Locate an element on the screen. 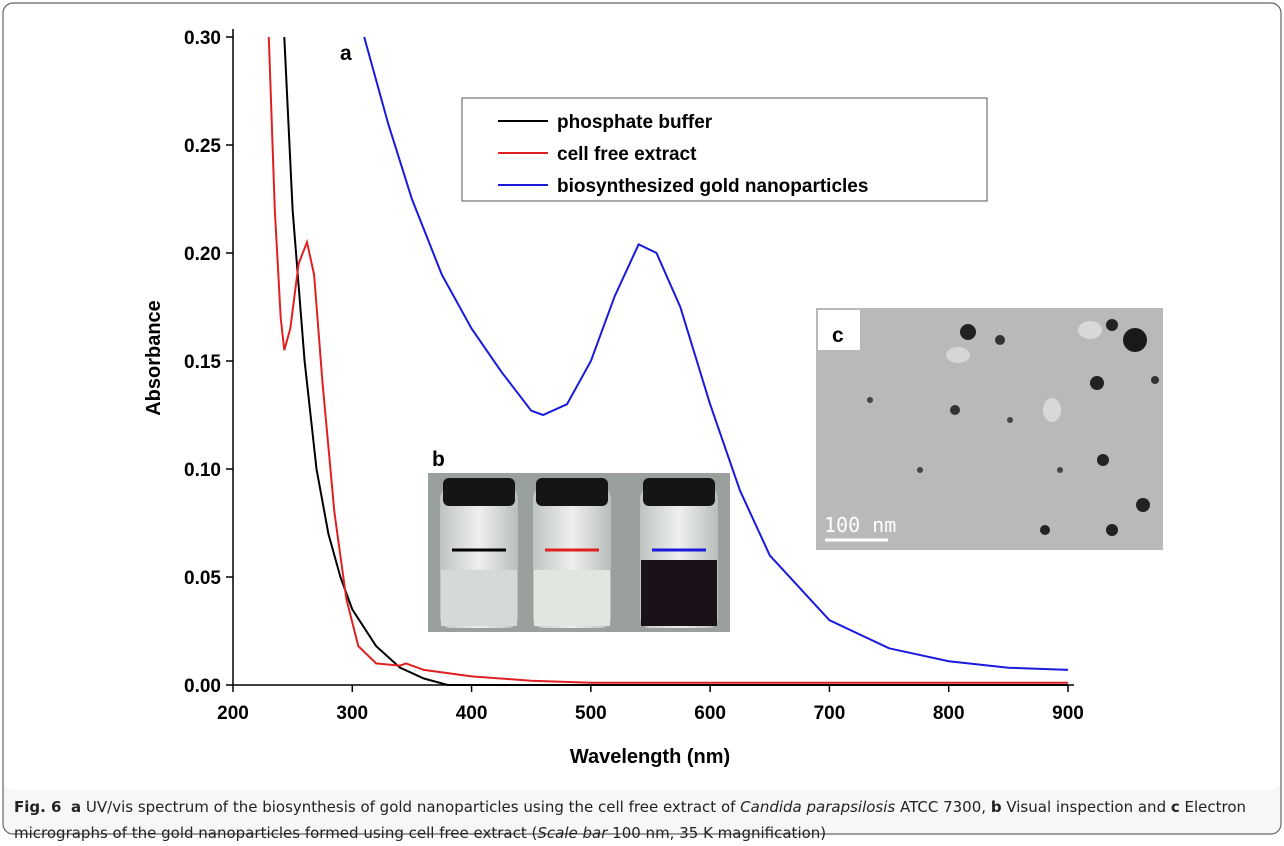 This screenshot has height=846, width=1284. caption-text: Candida parapsilosis is located at coordinates (818, 807).